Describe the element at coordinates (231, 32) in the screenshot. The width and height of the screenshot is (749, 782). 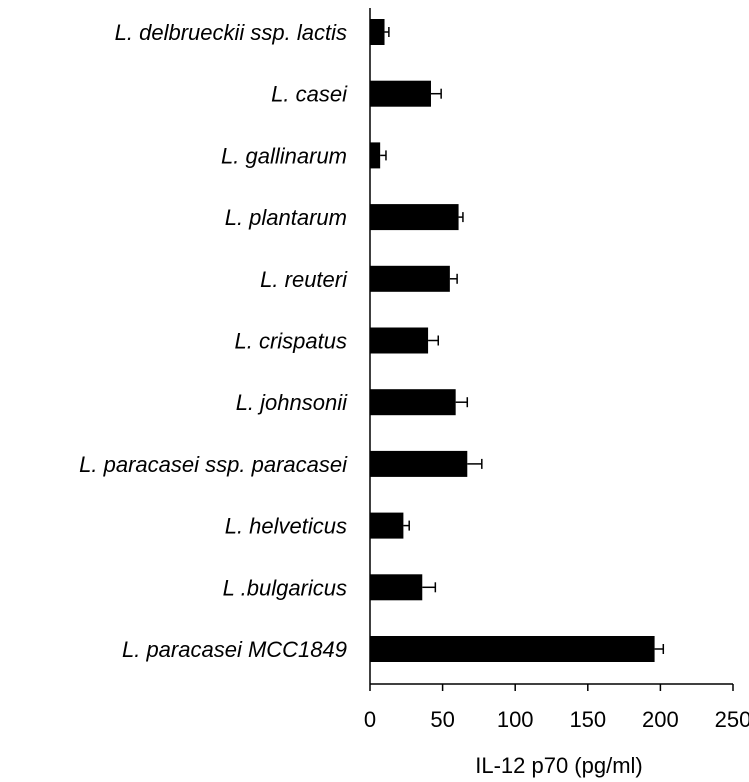
I see `category-label: L. delbrueckii ssp. lactis` at that location.